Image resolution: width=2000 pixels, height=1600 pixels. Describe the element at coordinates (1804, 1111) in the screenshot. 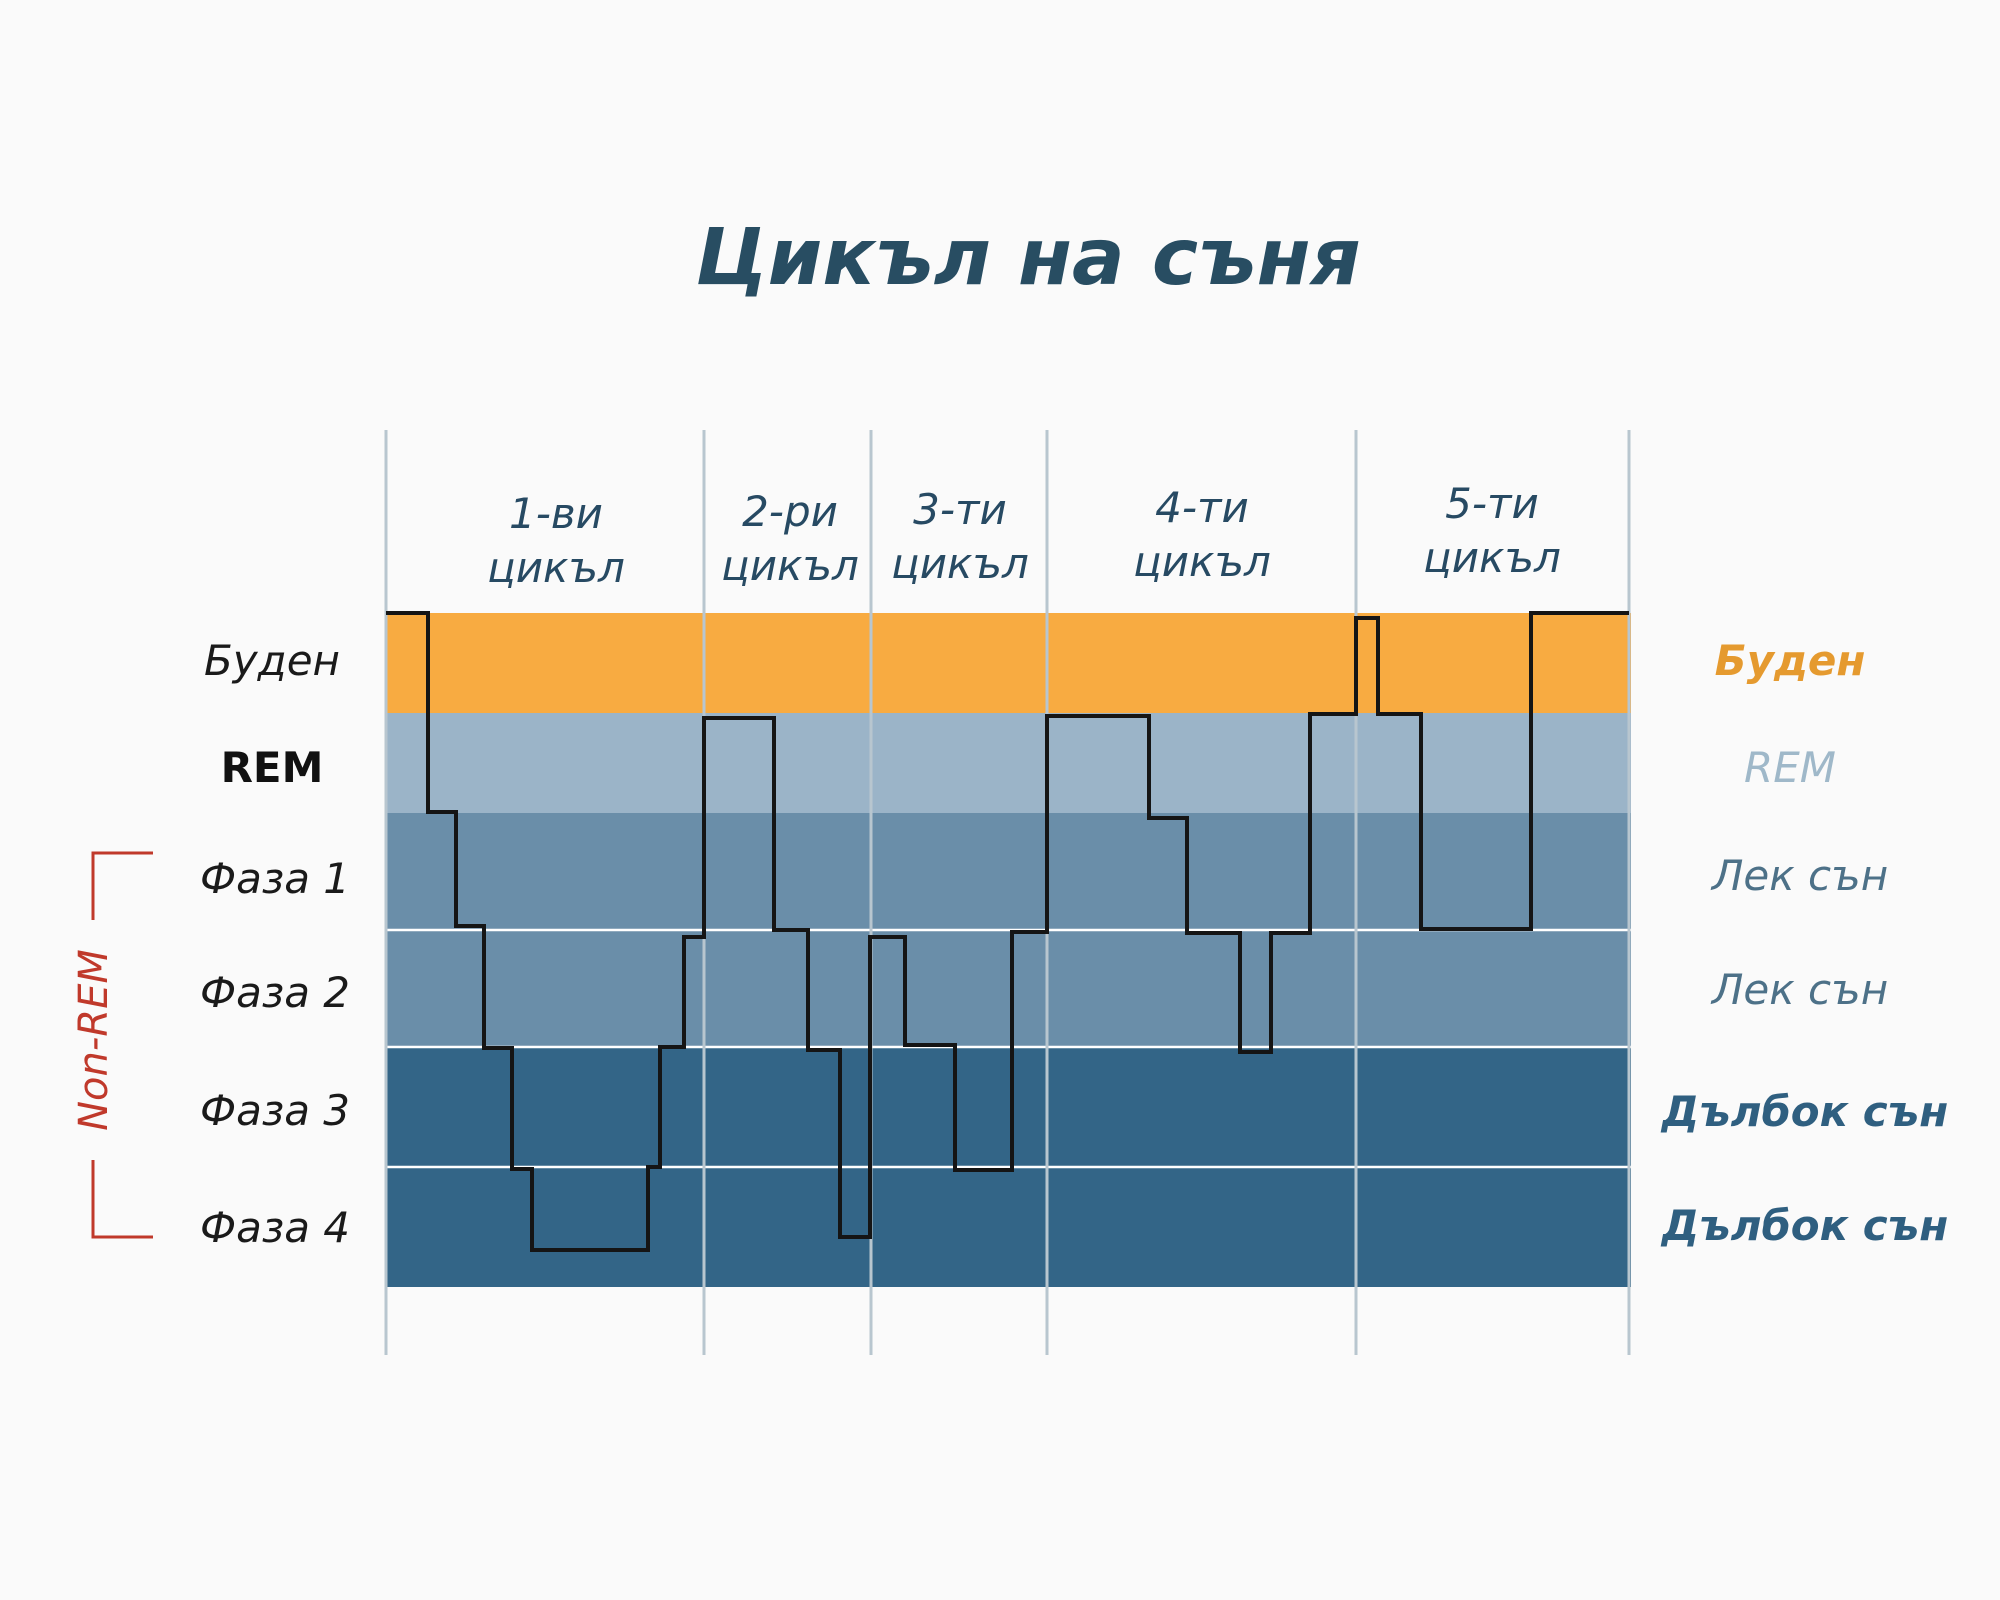

I see `right-label-stage-3: Дълбок сън` at that location.